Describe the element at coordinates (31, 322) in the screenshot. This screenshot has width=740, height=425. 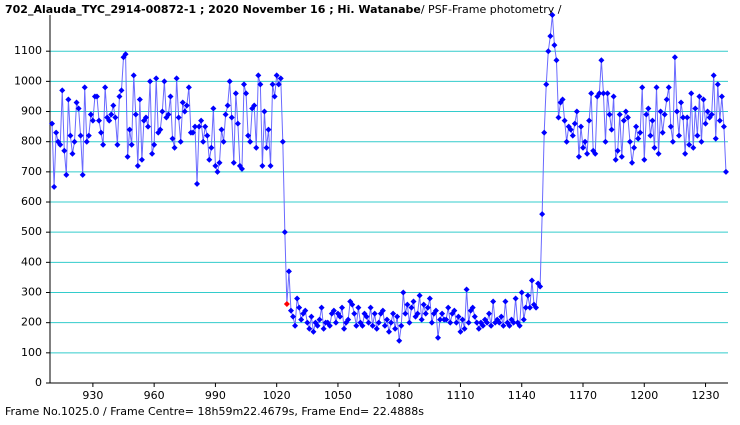
I see `y-tick-label: 200` at that location.